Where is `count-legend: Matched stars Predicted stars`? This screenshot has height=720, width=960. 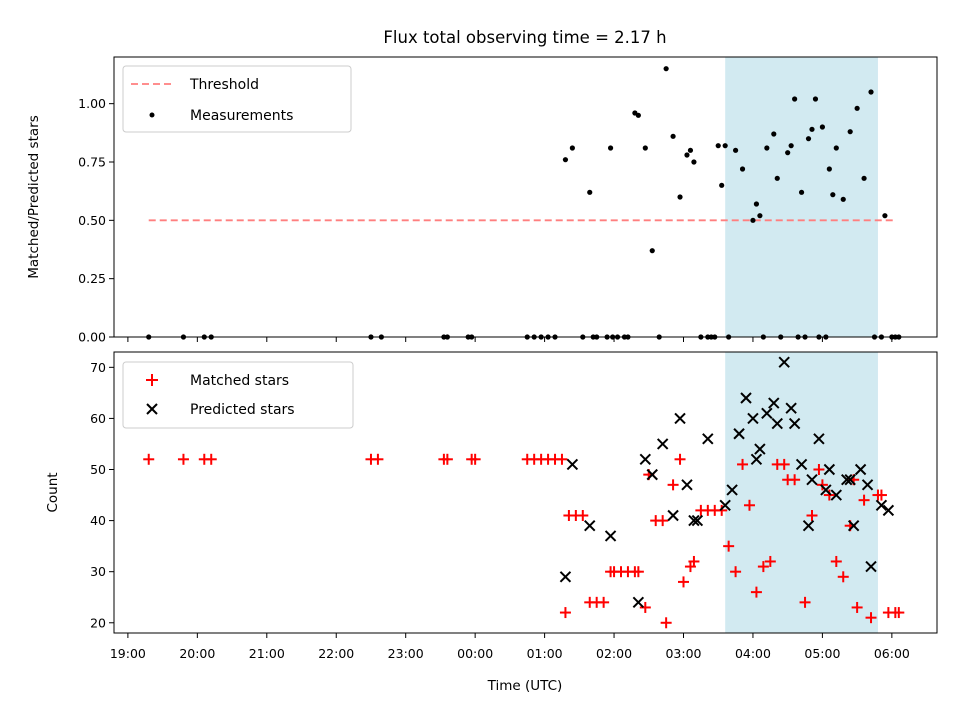 count-legend: Matched stars Predicted stars is located at coordinates (238, 395).